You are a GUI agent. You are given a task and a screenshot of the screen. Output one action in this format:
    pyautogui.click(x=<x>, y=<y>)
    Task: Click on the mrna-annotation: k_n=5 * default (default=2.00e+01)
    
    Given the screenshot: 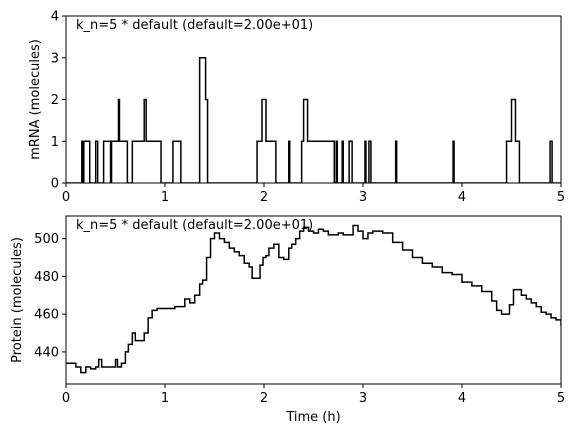 What is the action you would take?
    pyautogui.click(x=194, y=25)
    